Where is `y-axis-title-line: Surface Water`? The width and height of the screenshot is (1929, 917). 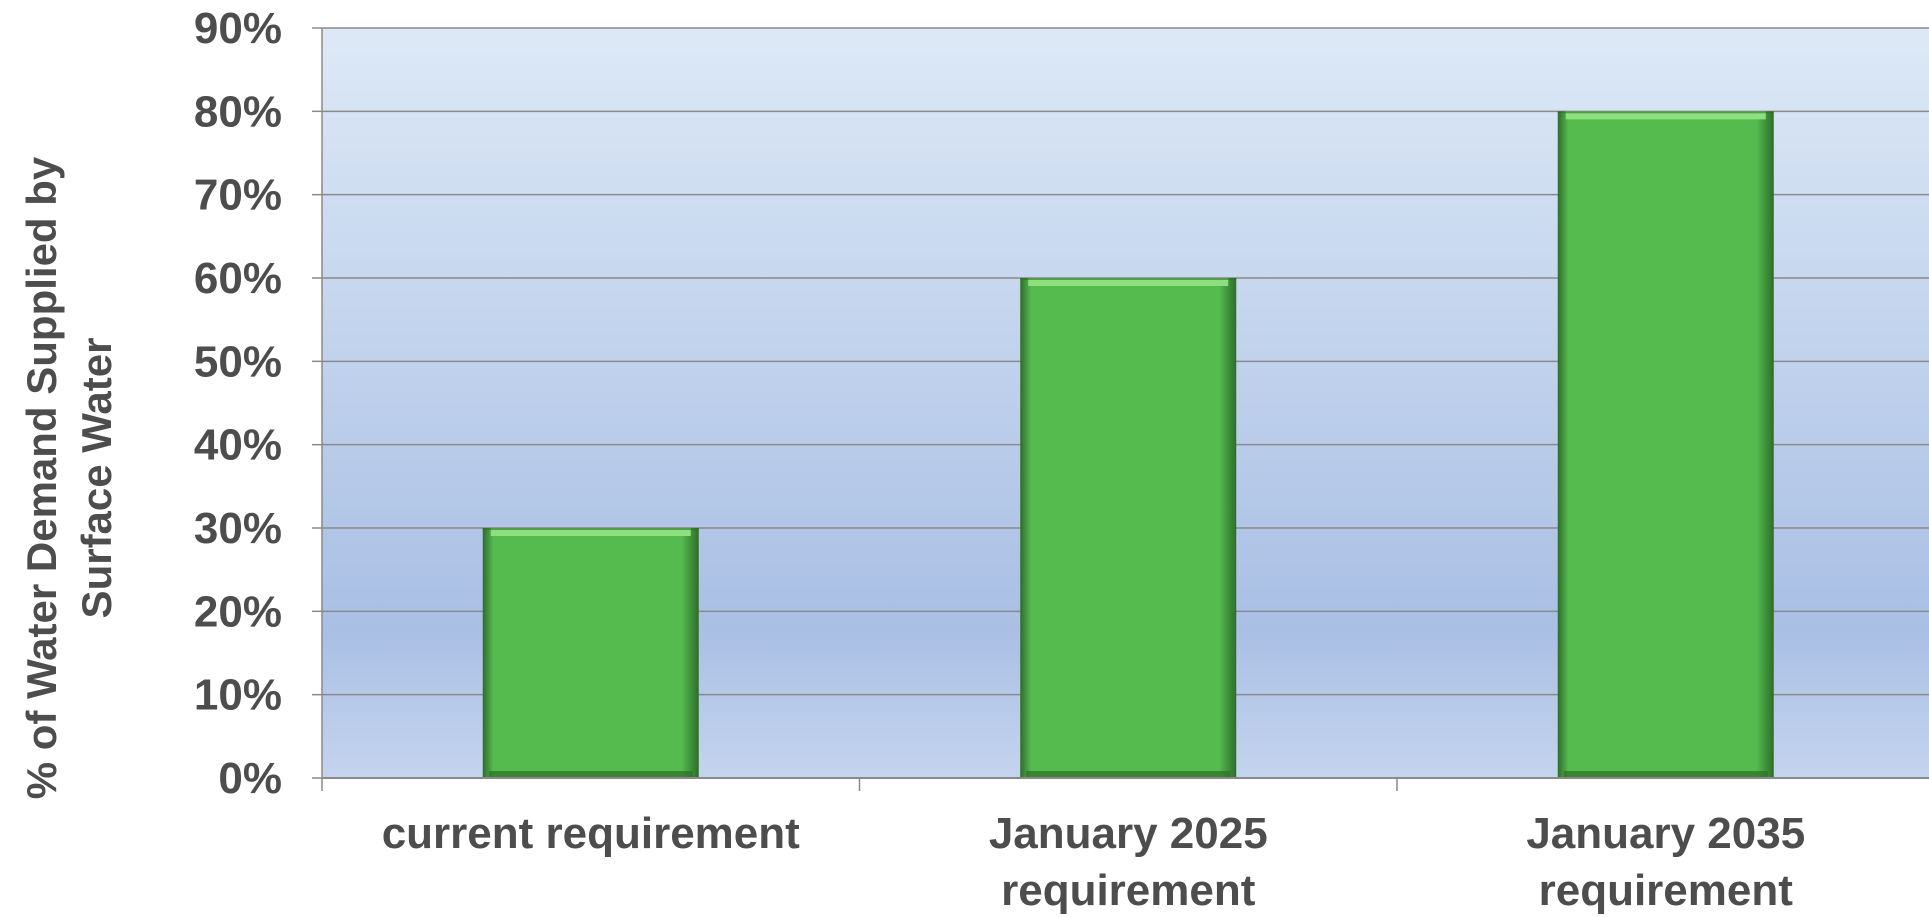 y-axis-title-line: Surface Water is located at coordinates (96, 478).